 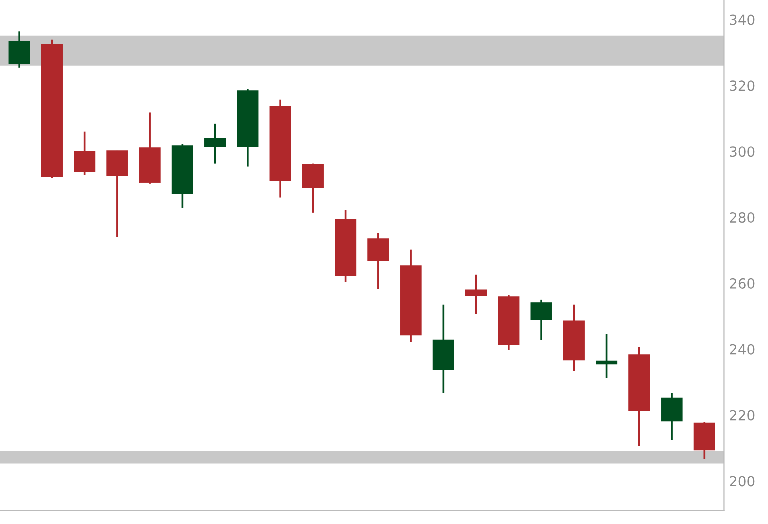 What do you see at coordinates (742, 152) in the screenshot?
I see `y-tick-label: 300` at bounding box center [742, 152].